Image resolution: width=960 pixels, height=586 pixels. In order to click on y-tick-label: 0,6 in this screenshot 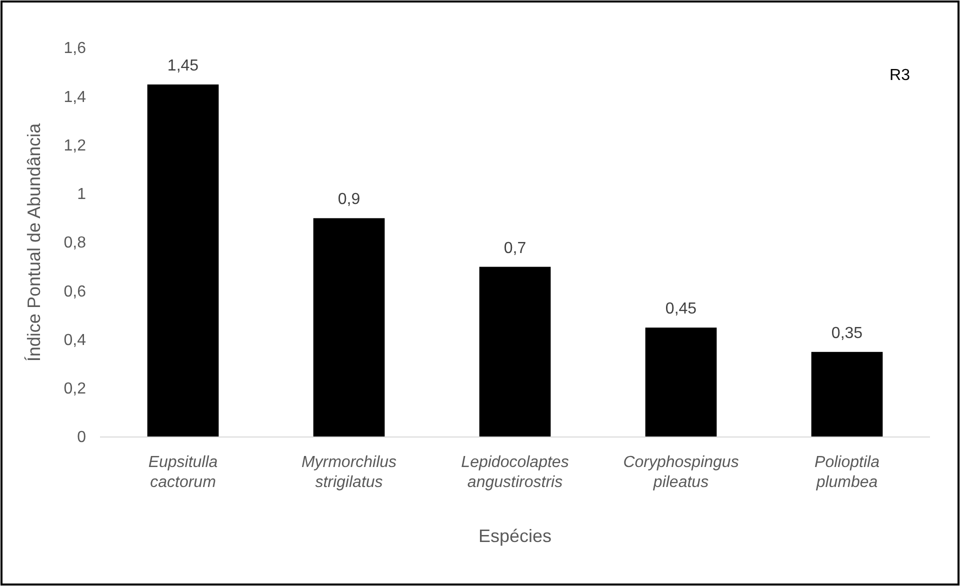, I will do `click(75, 291)`.